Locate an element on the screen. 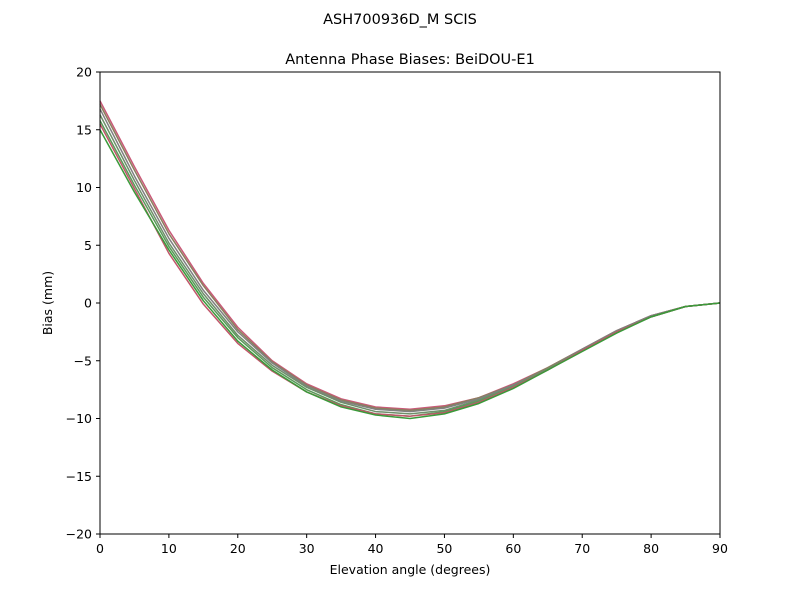 The height and width of the screenshot is (600, 800). y-tick-label: 10 is located at coordinates (84, 187).